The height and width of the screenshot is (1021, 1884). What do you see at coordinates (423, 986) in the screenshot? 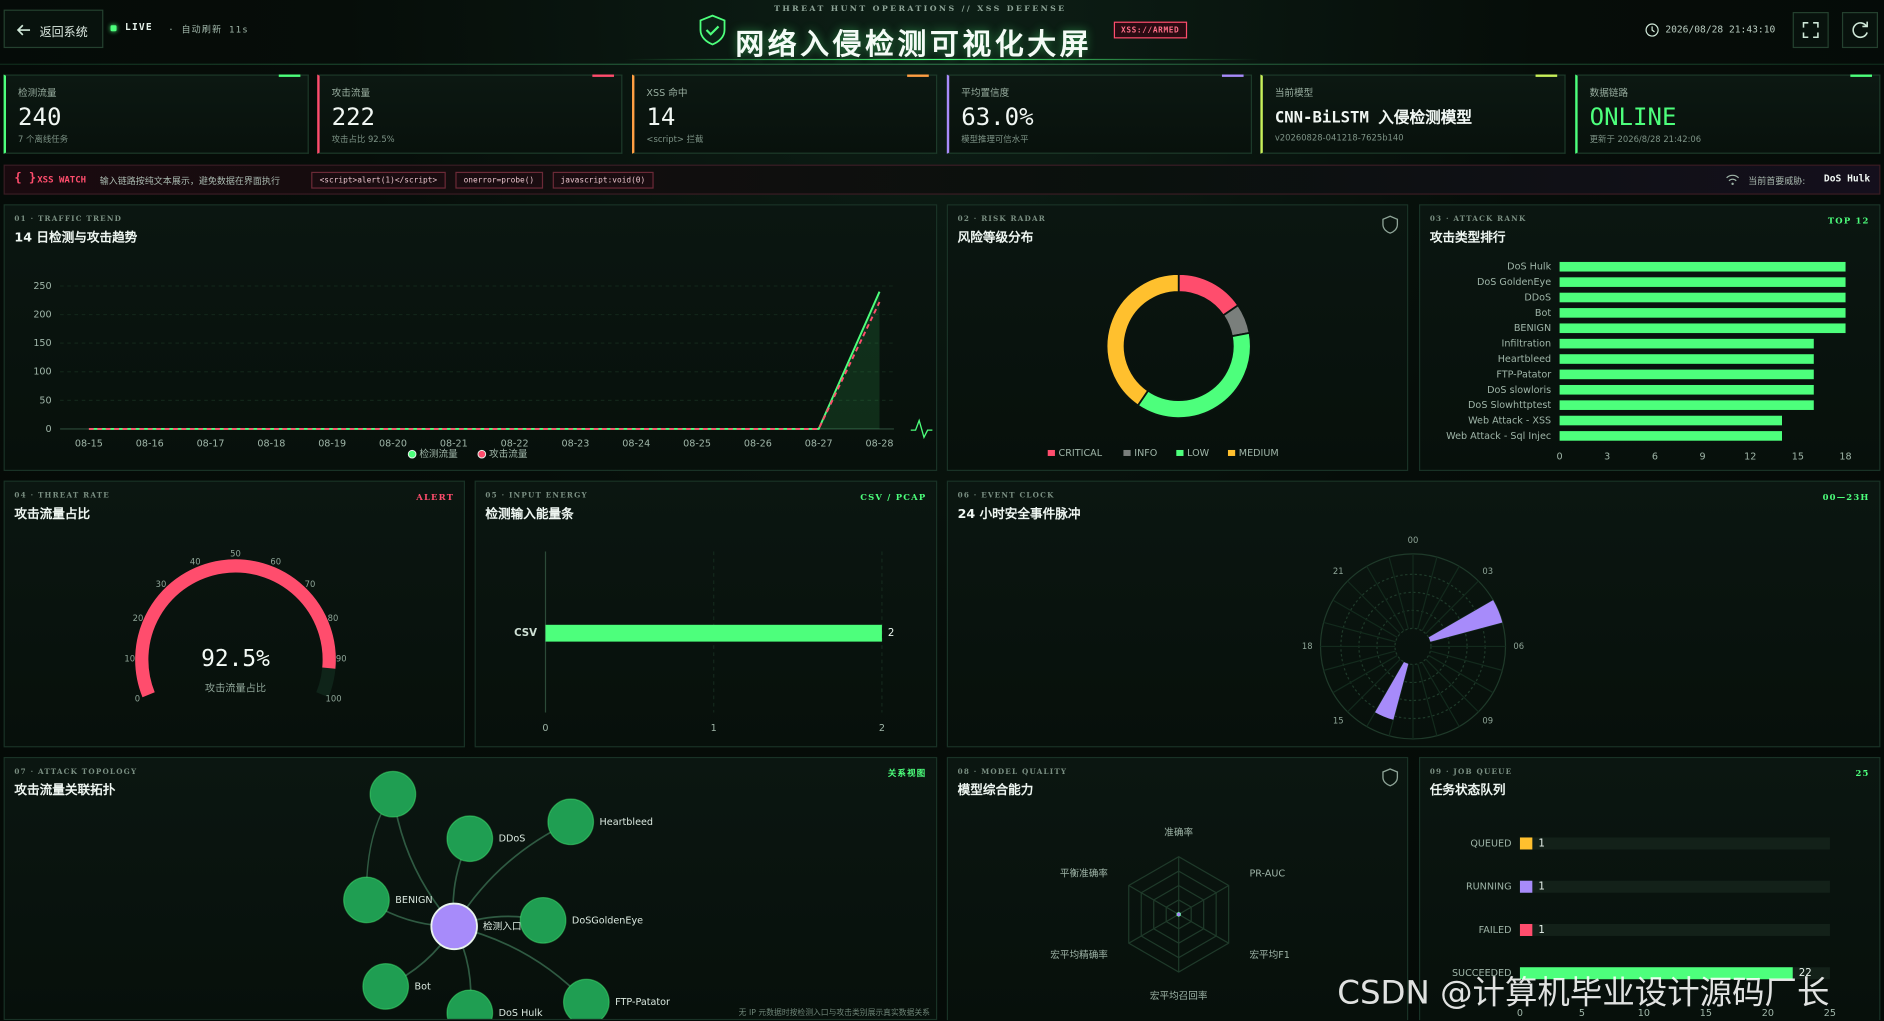
I see `topology-node-label: Bot` at bounding box center [423, 986].